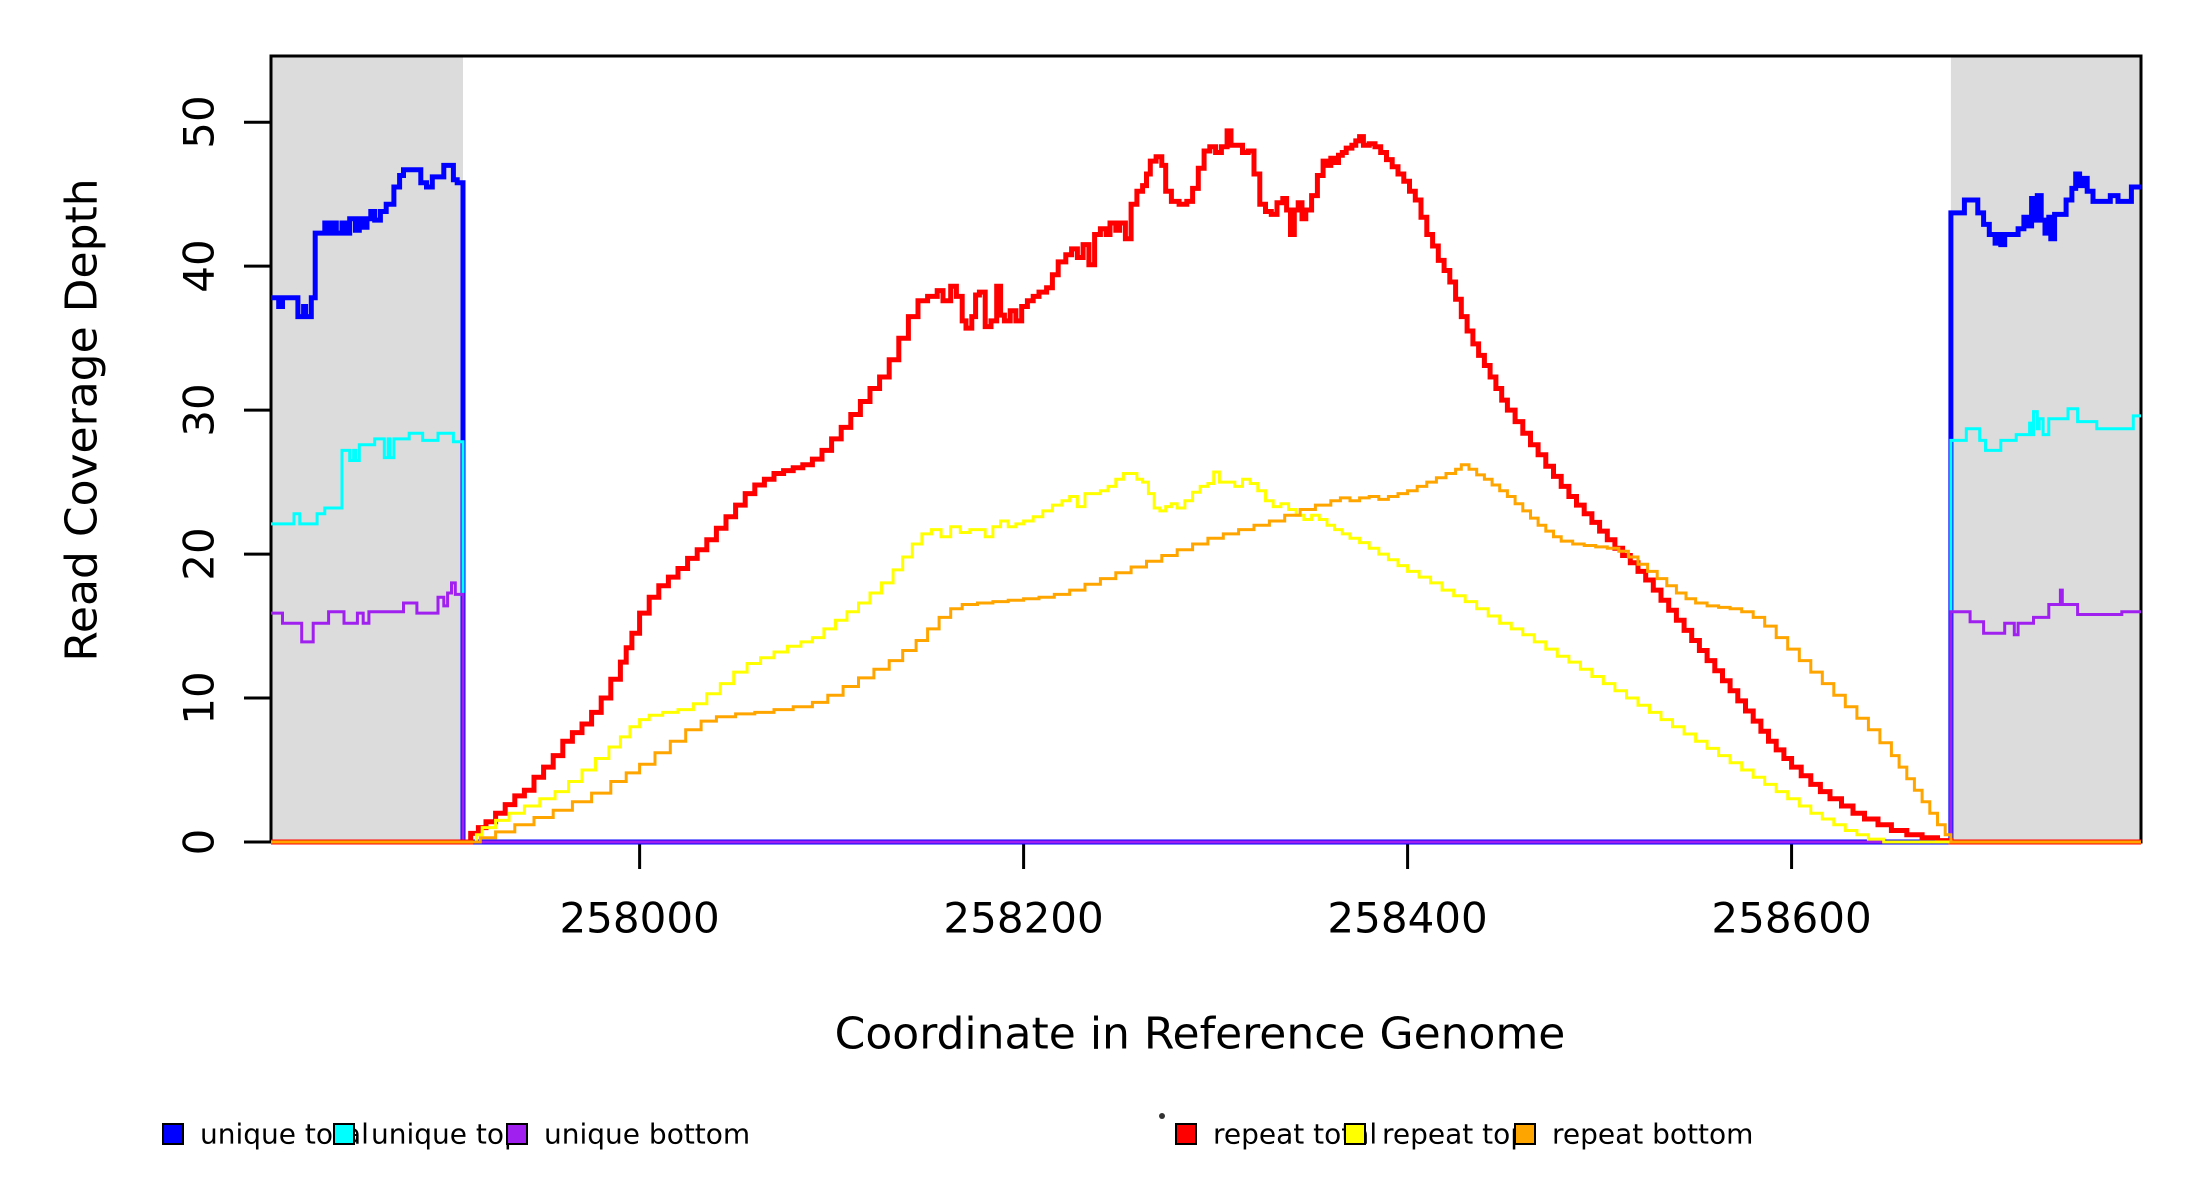 The width and height of the screenshot is (2200, 1200). Describe the element at coordinates (2045, 449) in the screenshot. I see `shaded-region-band` at that location.